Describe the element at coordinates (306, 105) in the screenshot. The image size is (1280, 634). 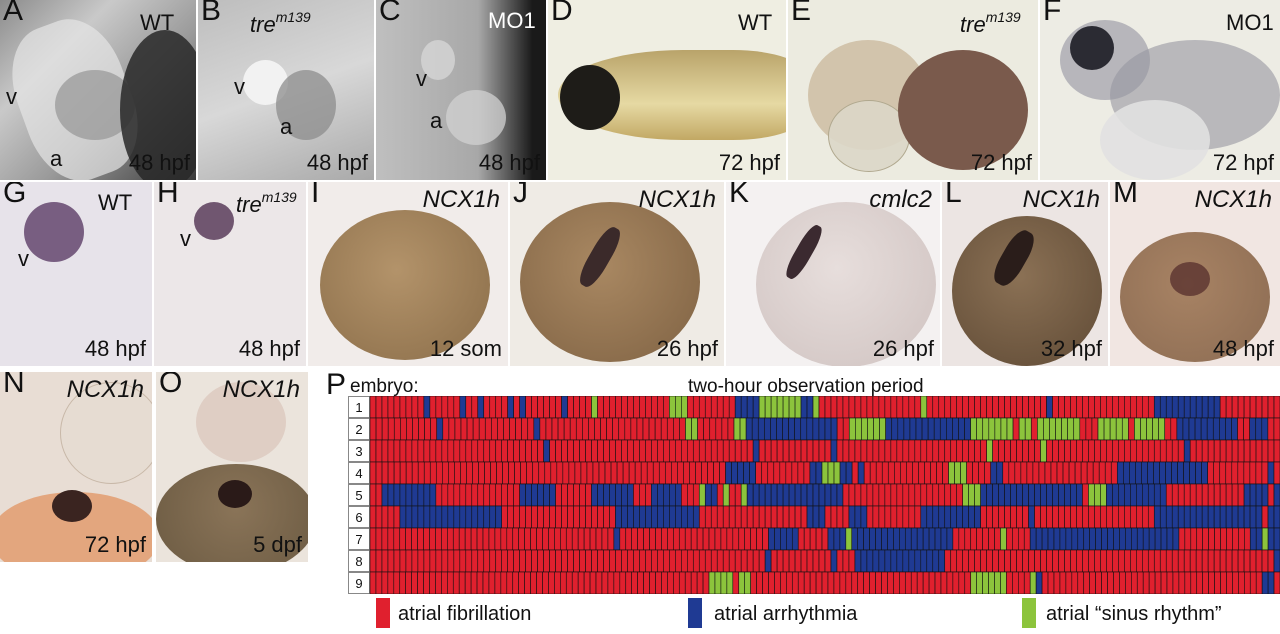
I see `atrium-shape` at that location.